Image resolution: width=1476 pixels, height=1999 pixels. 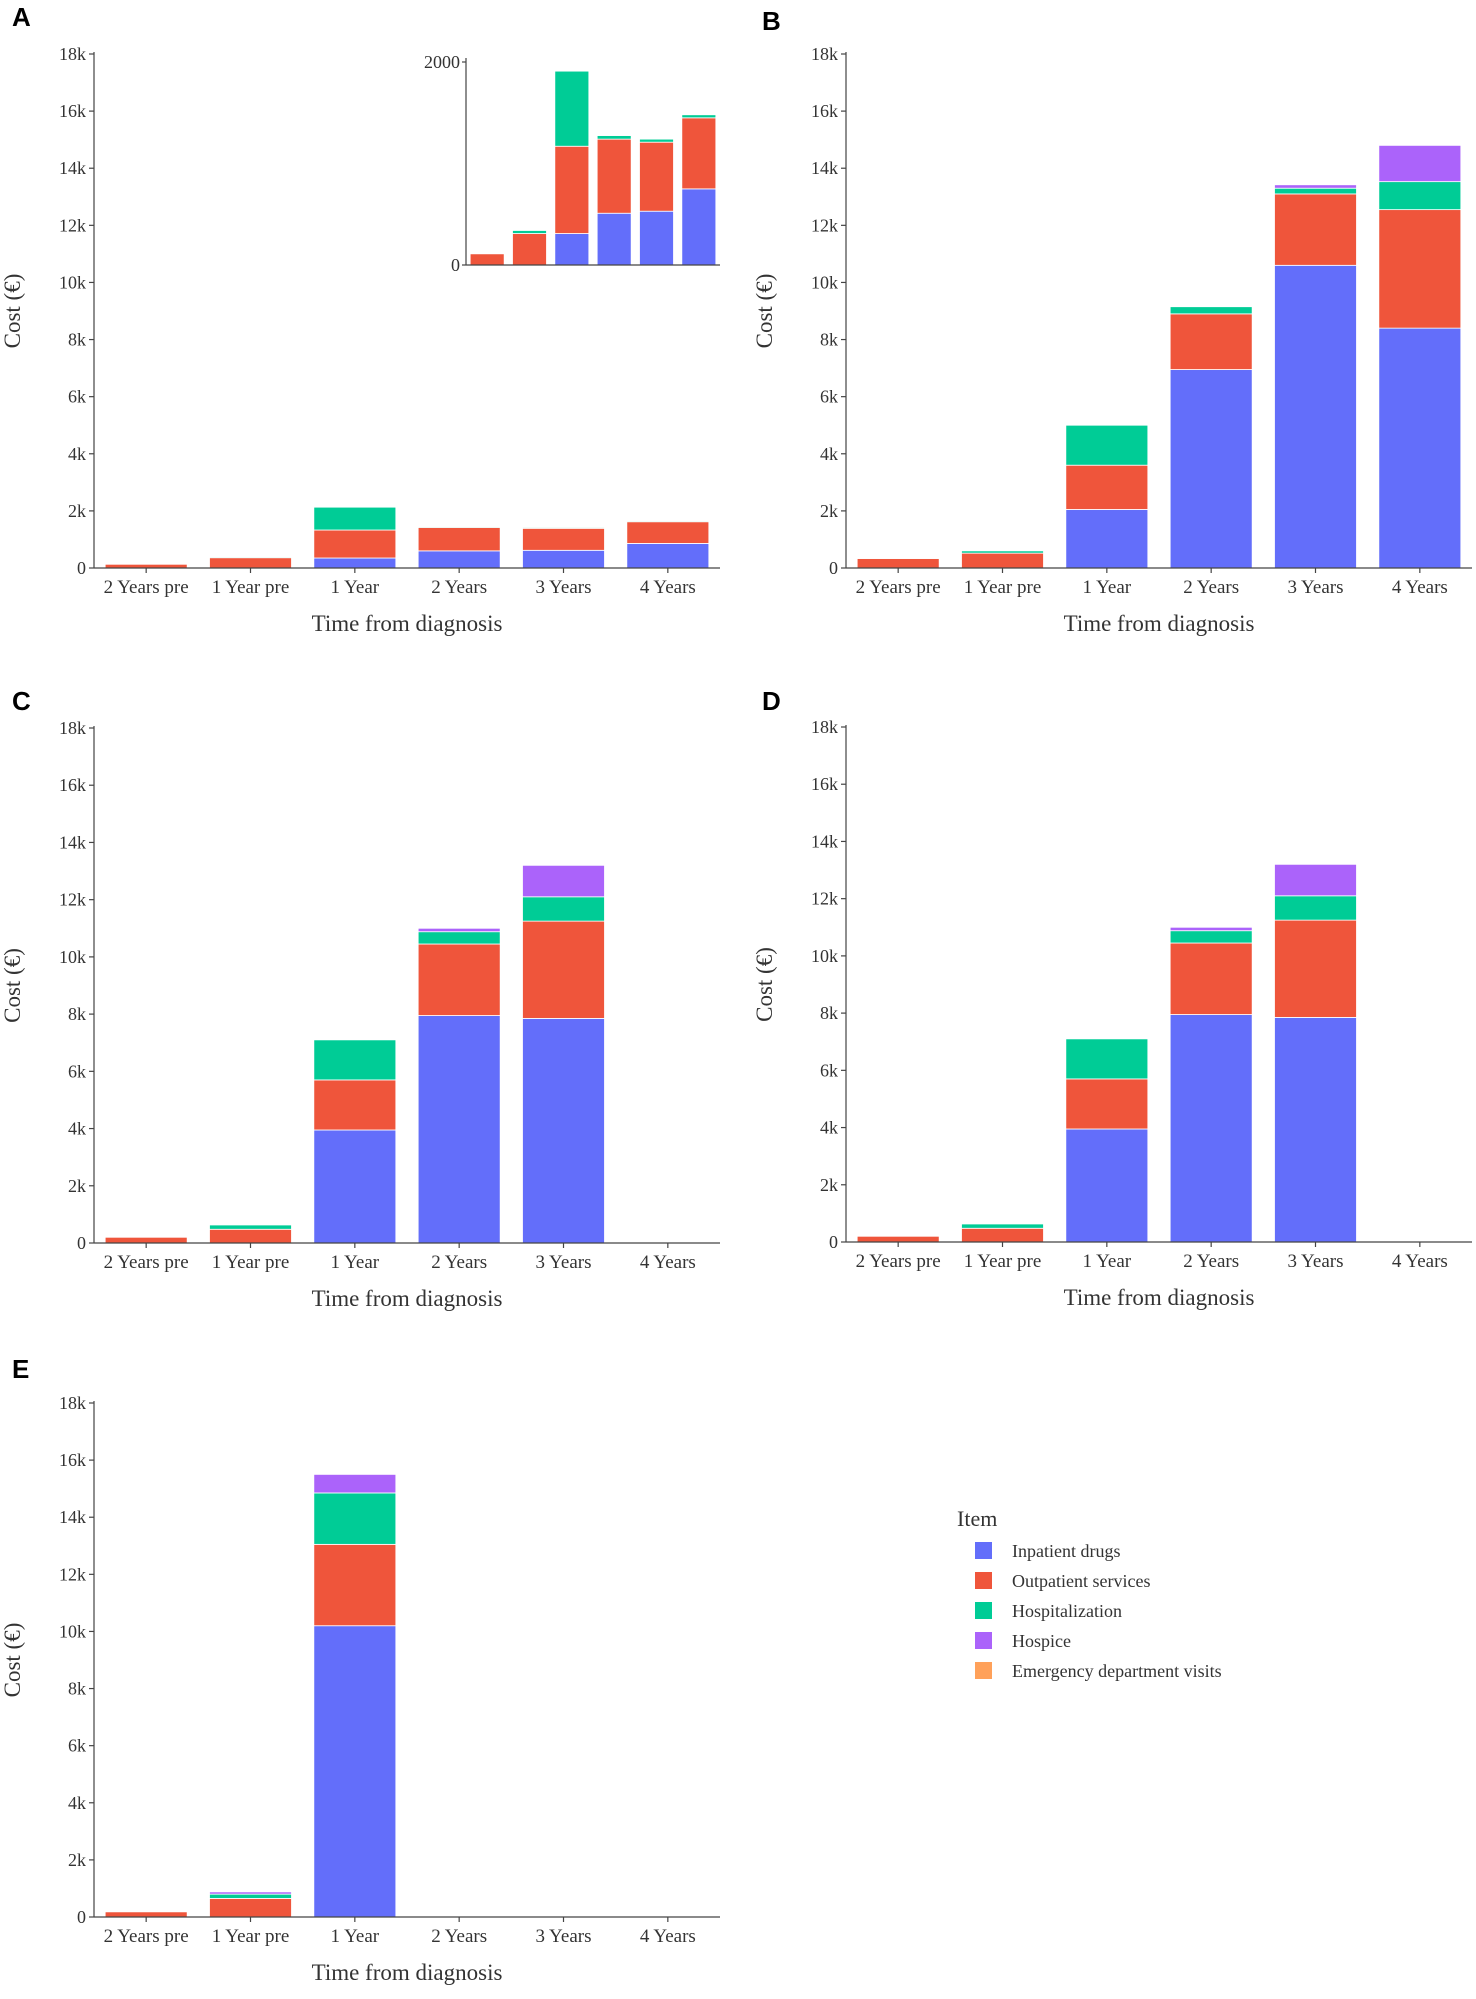 What do you see at coordinates (668, 521) in the screenshot?
I see `bar-a-bar-4-years-hospitalization` at bounding box center [668, 521].